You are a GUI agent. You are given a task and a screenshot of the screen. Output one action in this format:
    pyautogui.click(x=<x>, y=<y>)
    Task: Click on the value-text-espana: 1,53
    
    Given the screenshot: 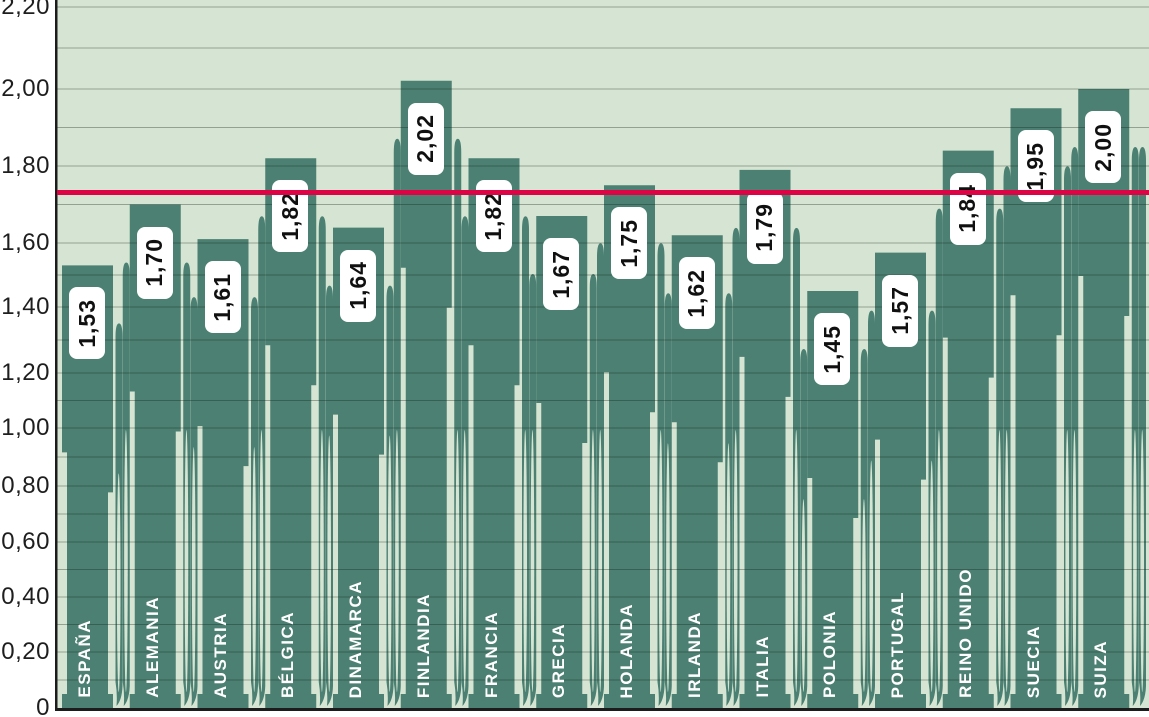 What is the action you would take?
    pyautogui.click(x=86, y=323)
    